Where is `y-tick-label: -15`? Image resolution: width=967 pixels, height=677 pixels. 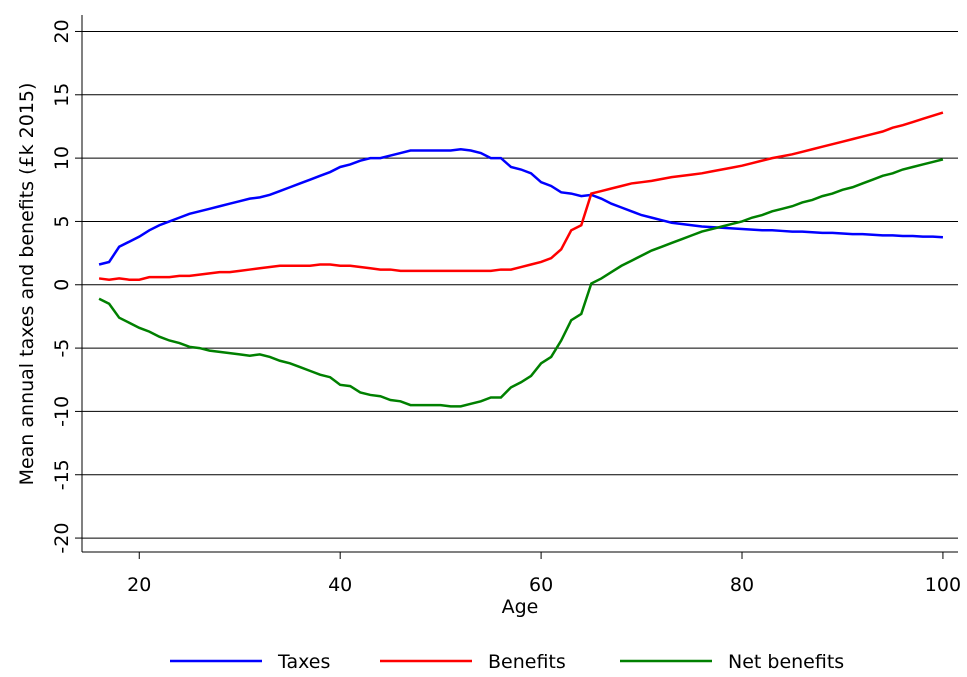 y-tick-label: -15 is located at coordinates (62, 474).